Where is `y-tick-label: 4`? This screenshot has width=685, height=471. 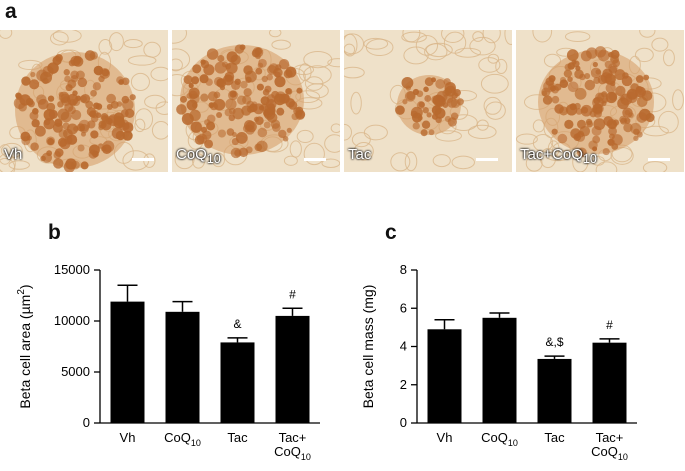 y-tick-label: 4 is located at coordinates (403, 346).